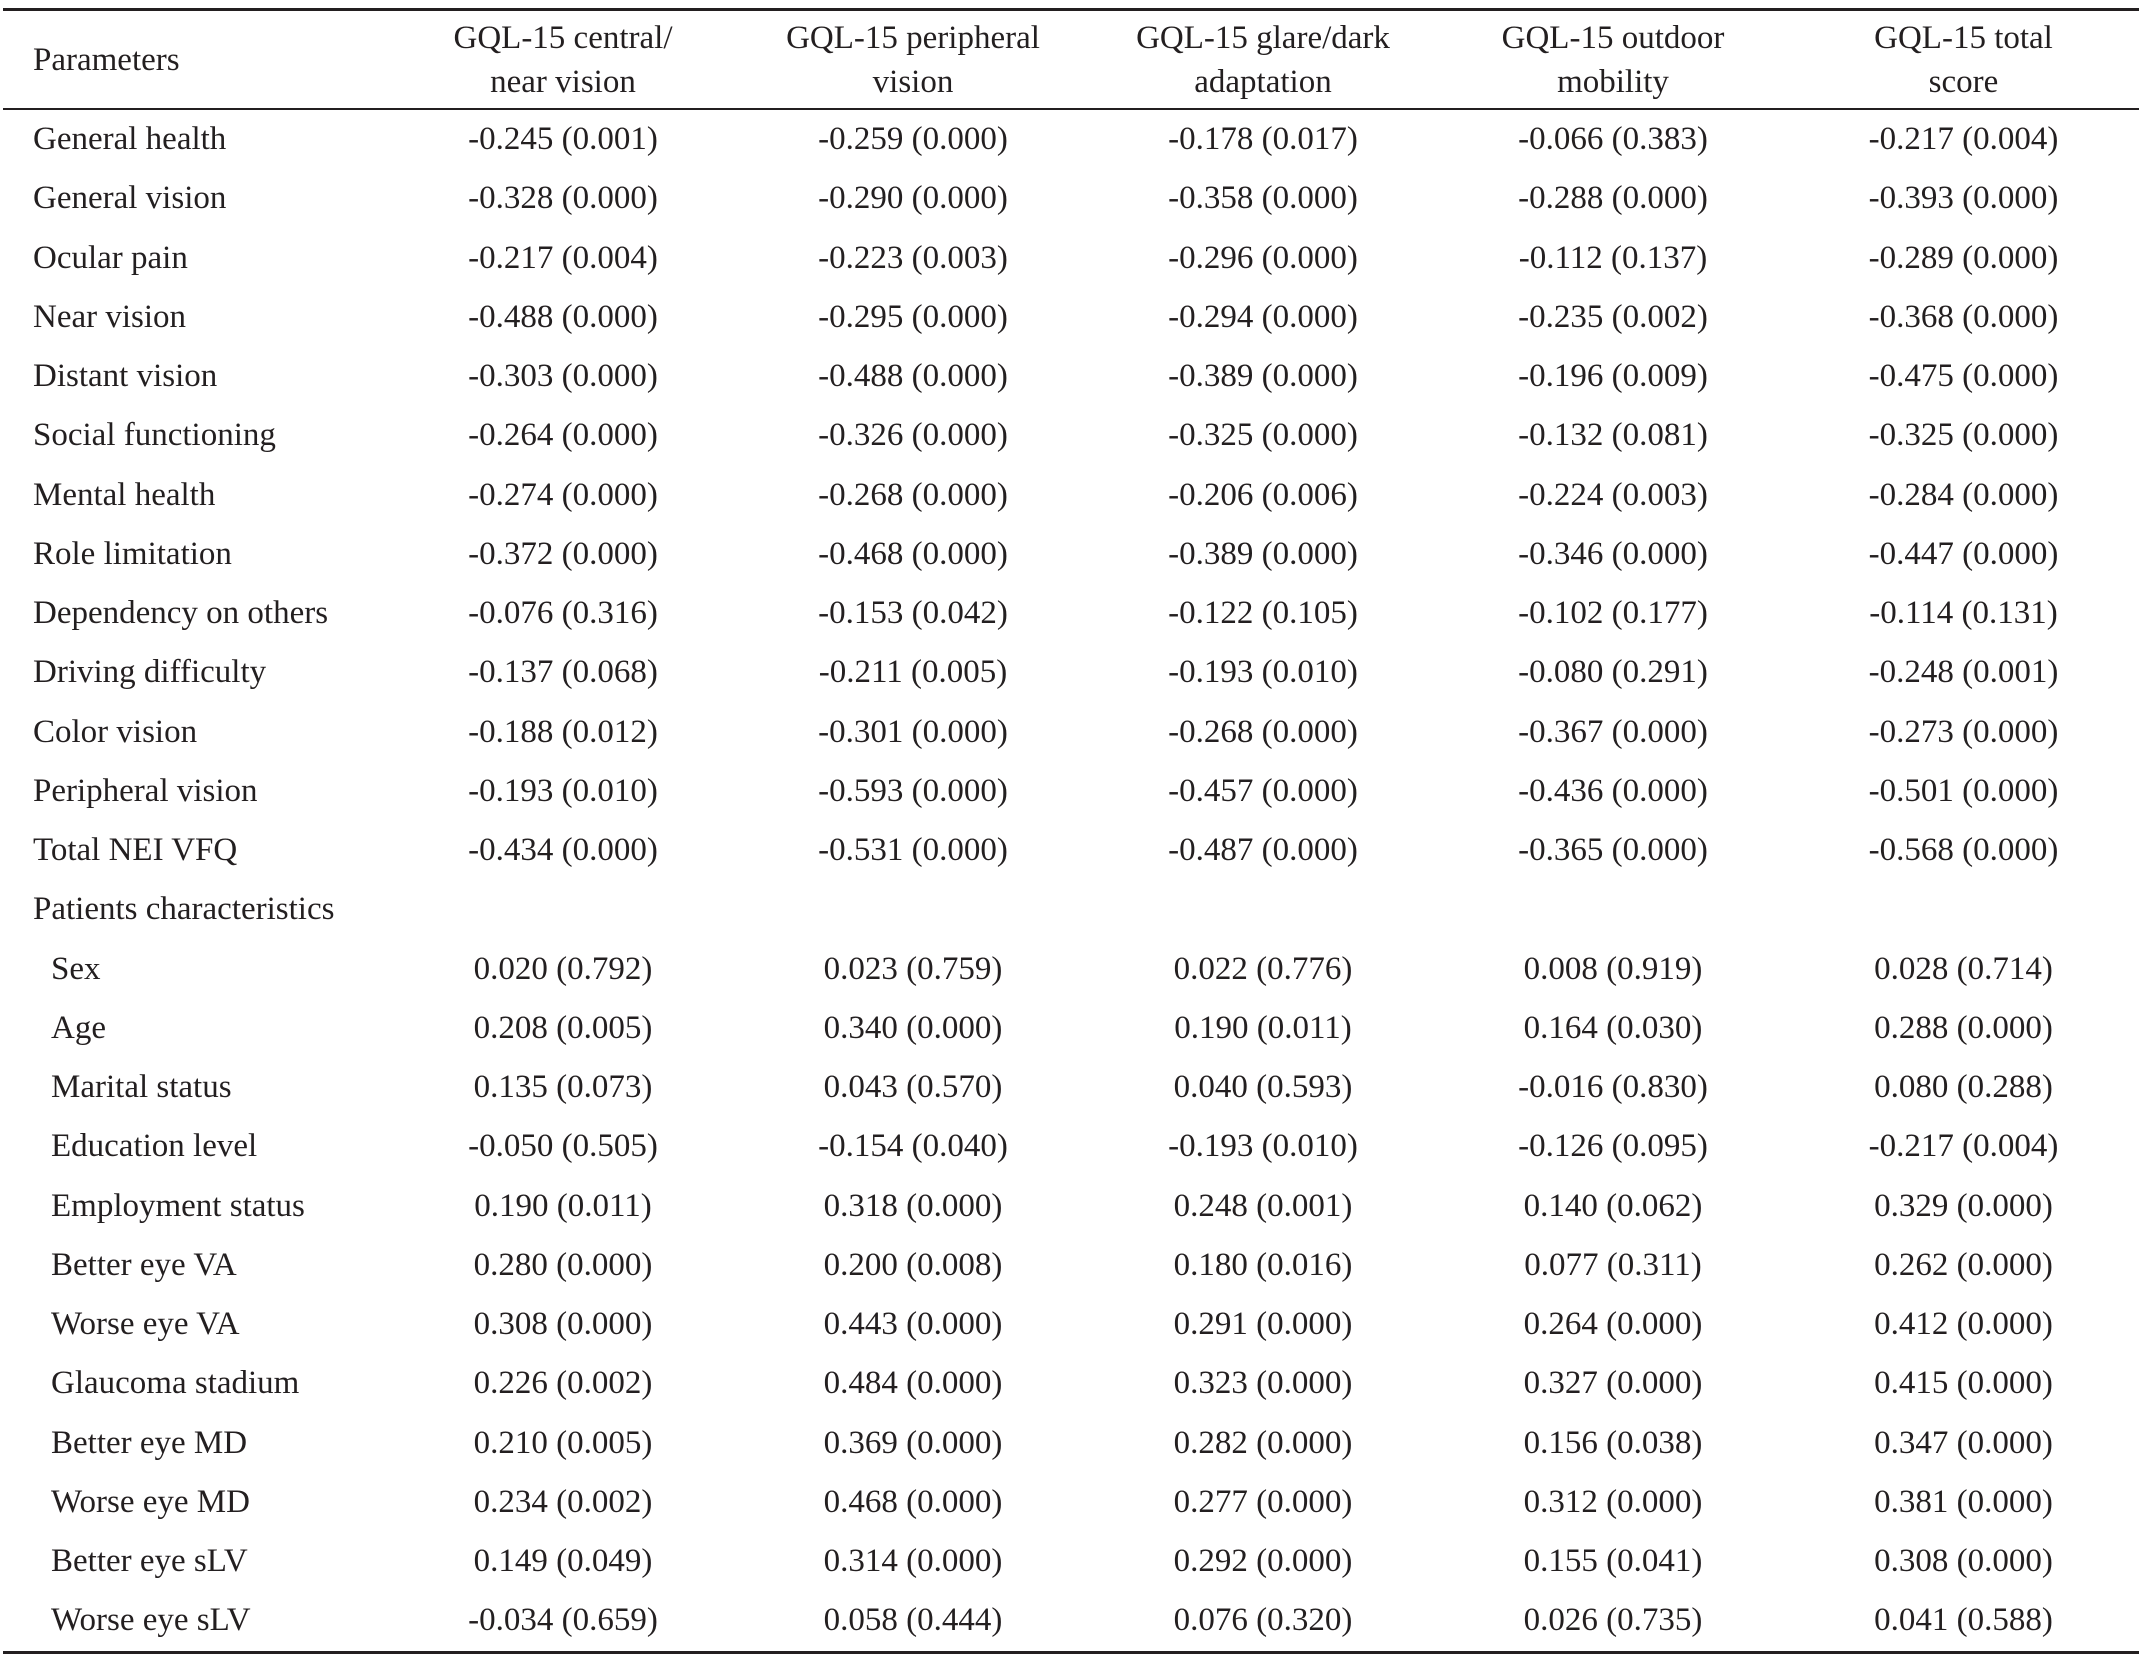  I want to click on row-label: Education level, so click(154, 1146).